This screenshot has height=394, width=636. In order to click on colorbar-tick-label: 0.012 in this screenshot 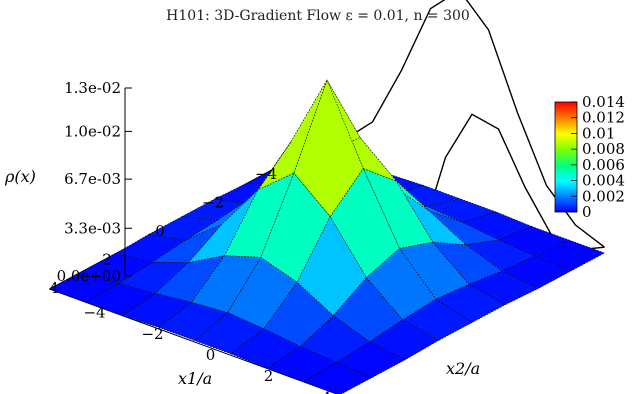, I will do `click(603, 118)`.